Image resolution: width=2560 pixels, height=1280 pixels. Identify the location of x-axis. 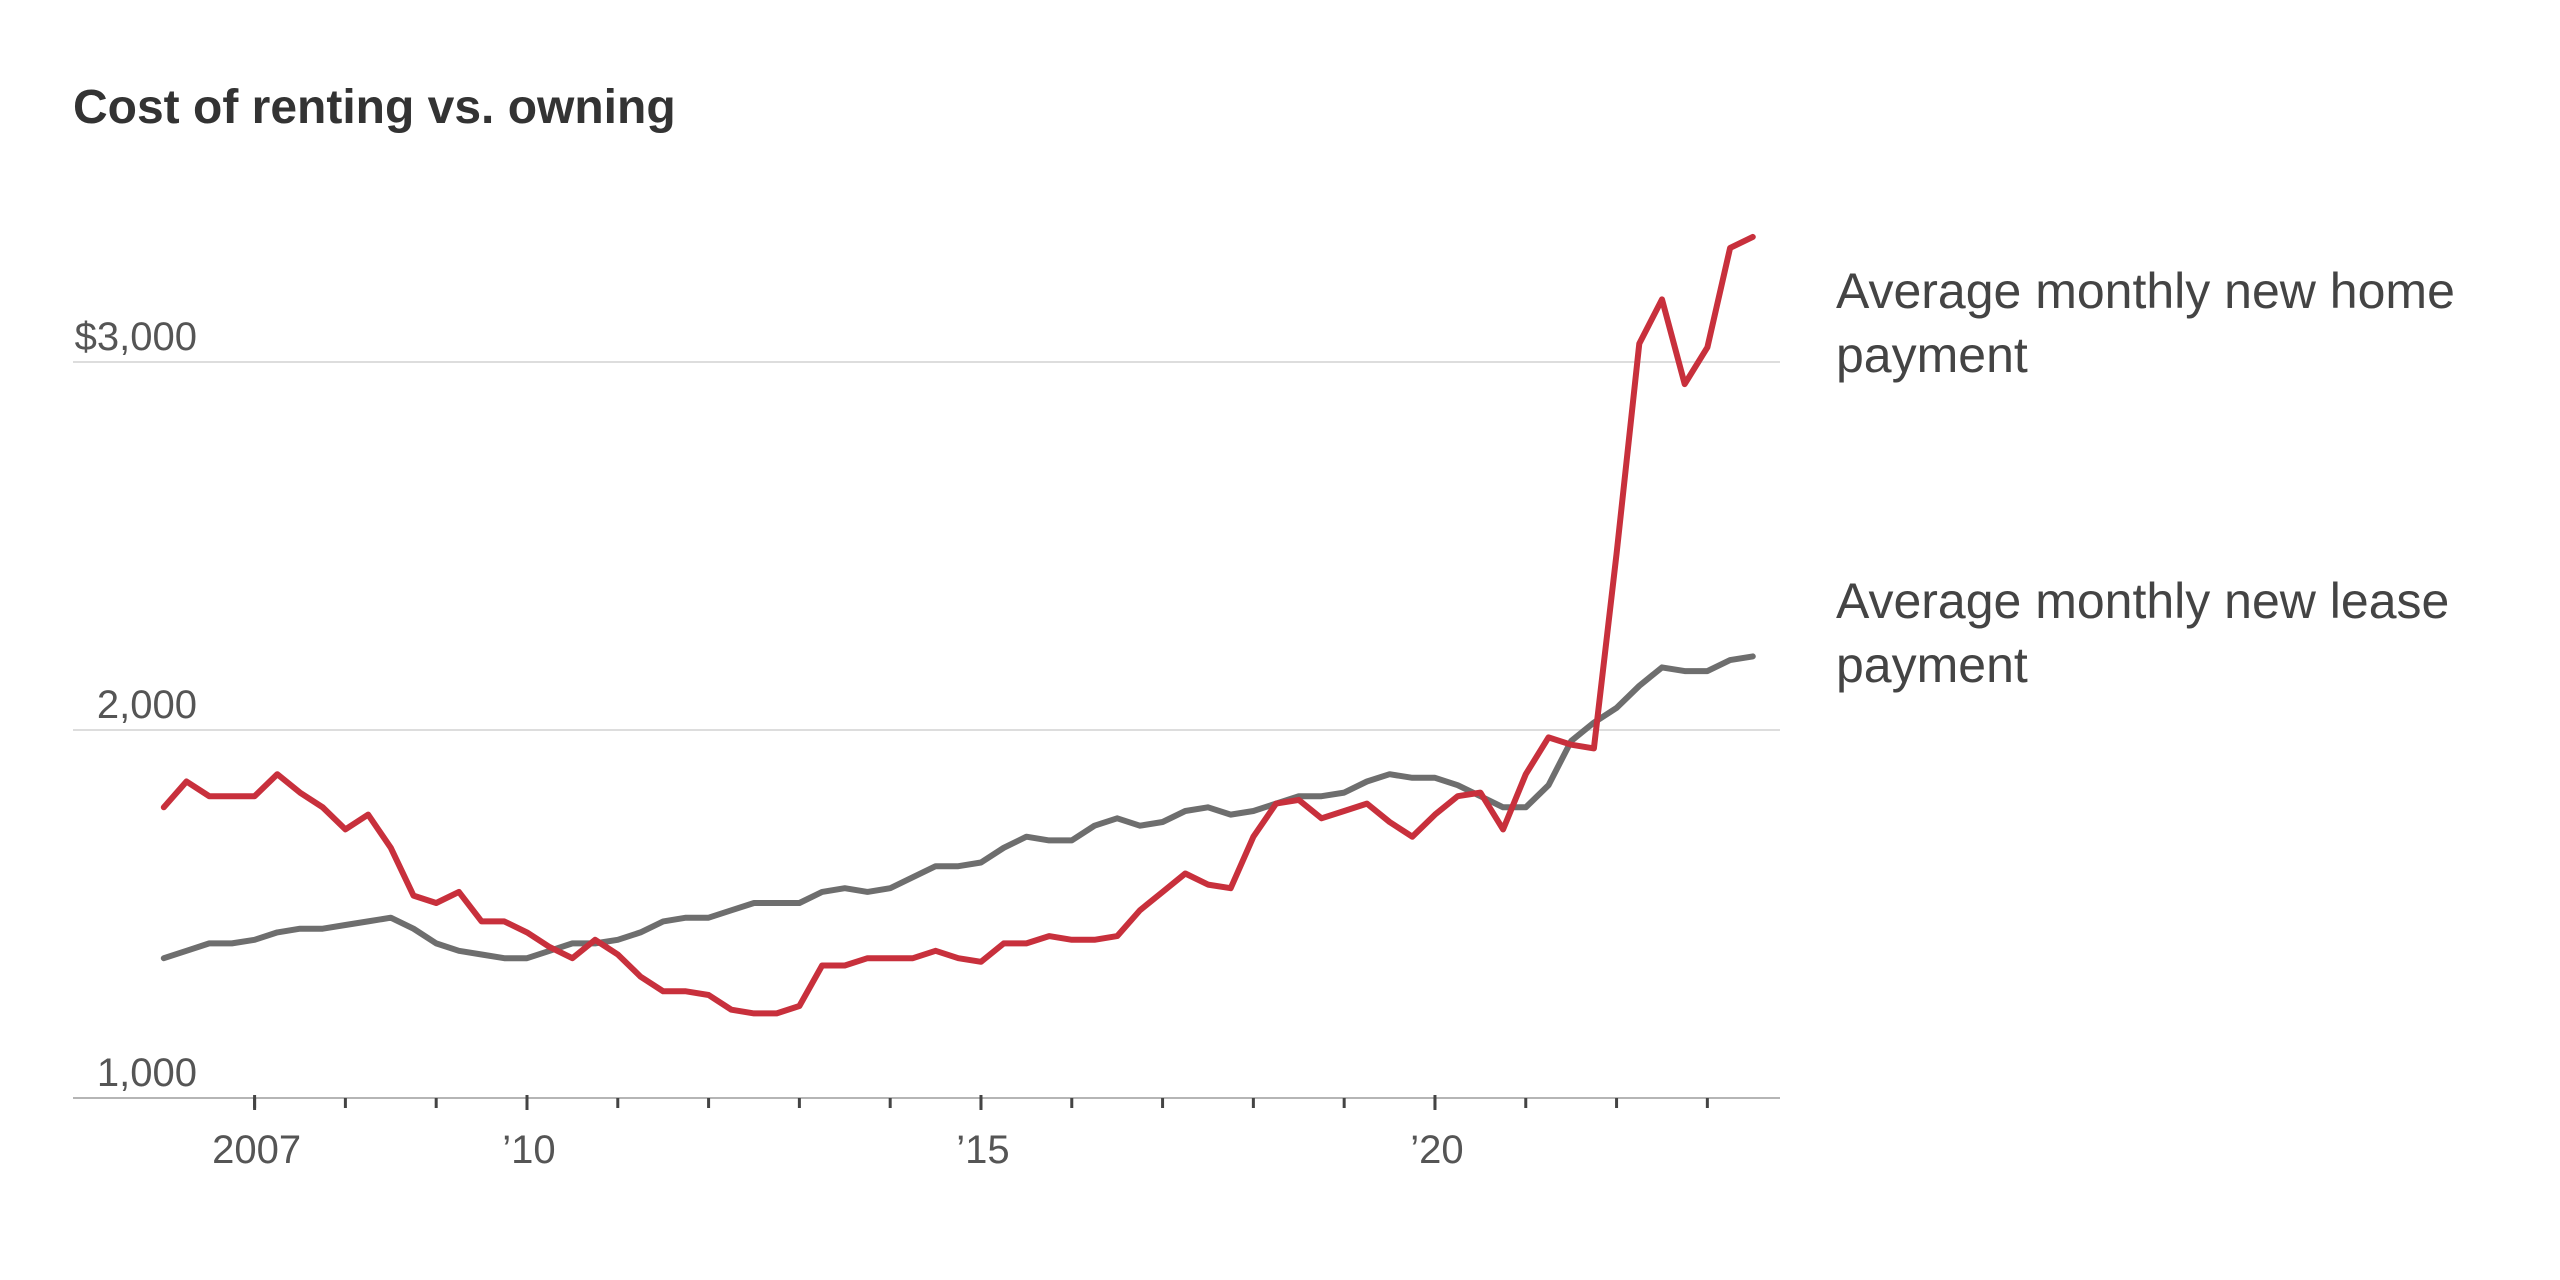
(926, 1102).